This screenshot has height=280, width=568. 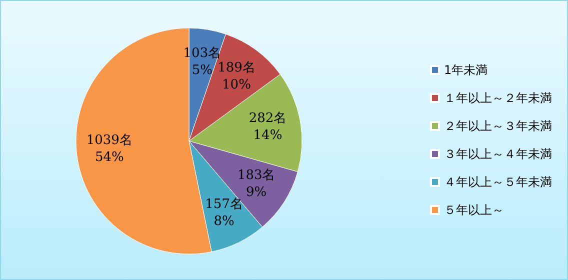 I want to click on data-label: 282名 14%, so click(x=267, y=126).